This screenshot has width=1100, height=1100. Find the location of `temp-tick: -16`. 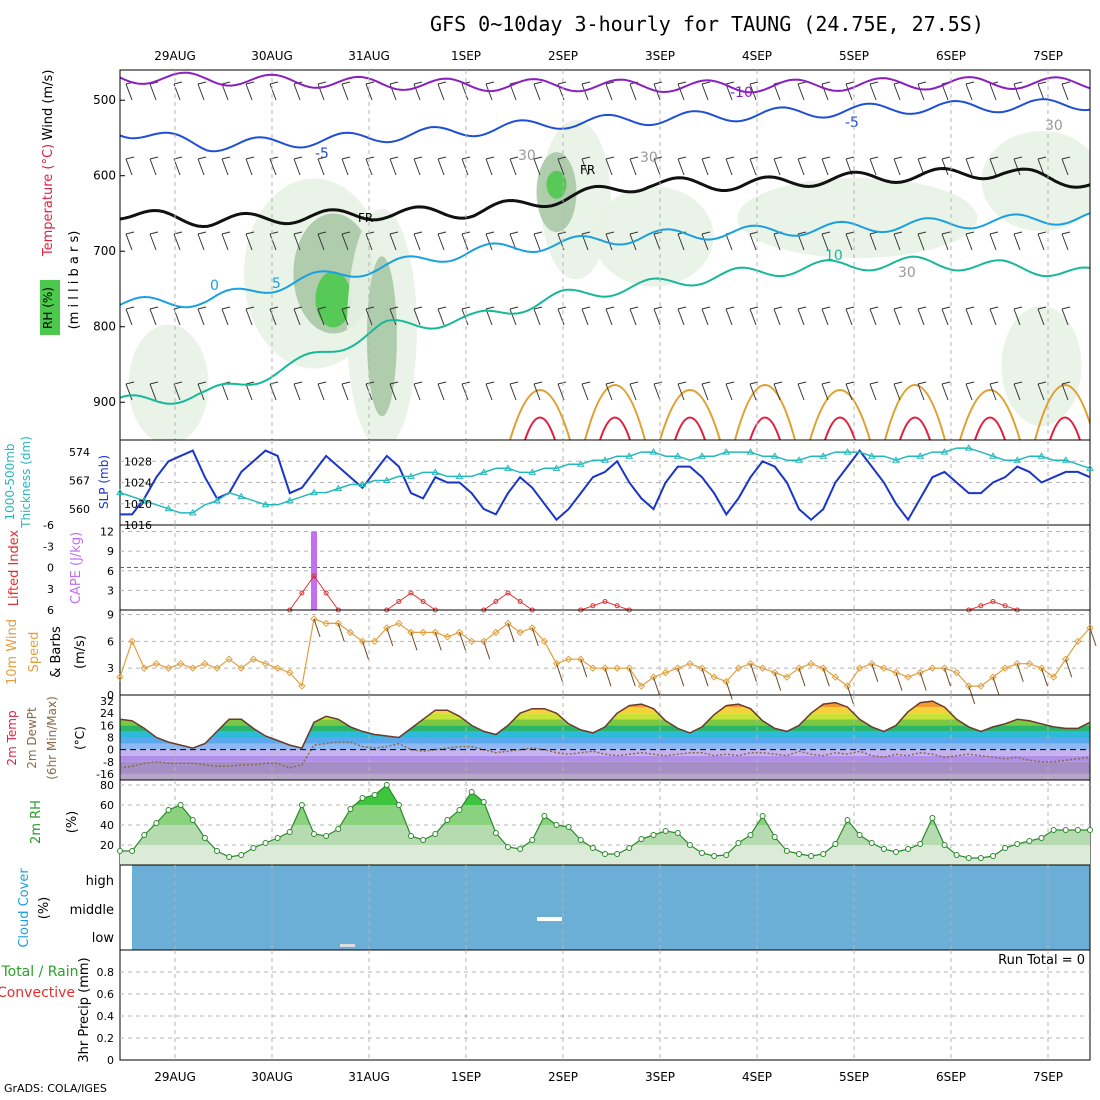

temp-tick: -16 is located at coordinates (105, 774).